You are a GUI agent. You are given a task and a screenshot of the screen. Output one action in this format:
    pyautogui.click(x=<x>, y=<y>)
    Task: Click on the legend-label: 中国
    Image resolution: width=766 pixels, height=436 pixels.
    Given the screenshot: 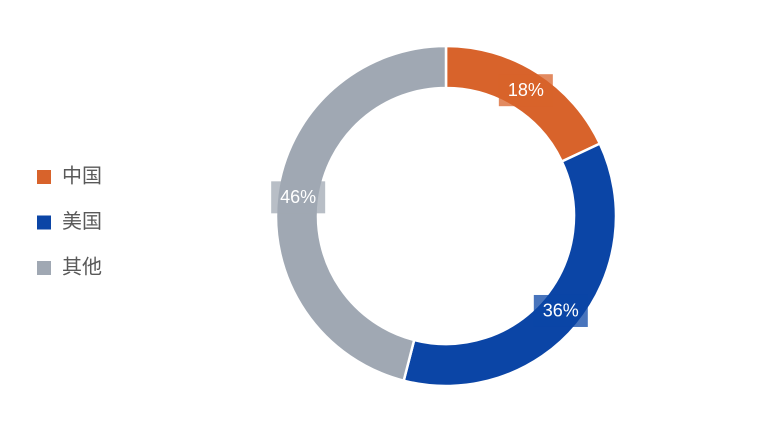 What is the action you would take?
    pyautogui.click(x=82, y=176)
    